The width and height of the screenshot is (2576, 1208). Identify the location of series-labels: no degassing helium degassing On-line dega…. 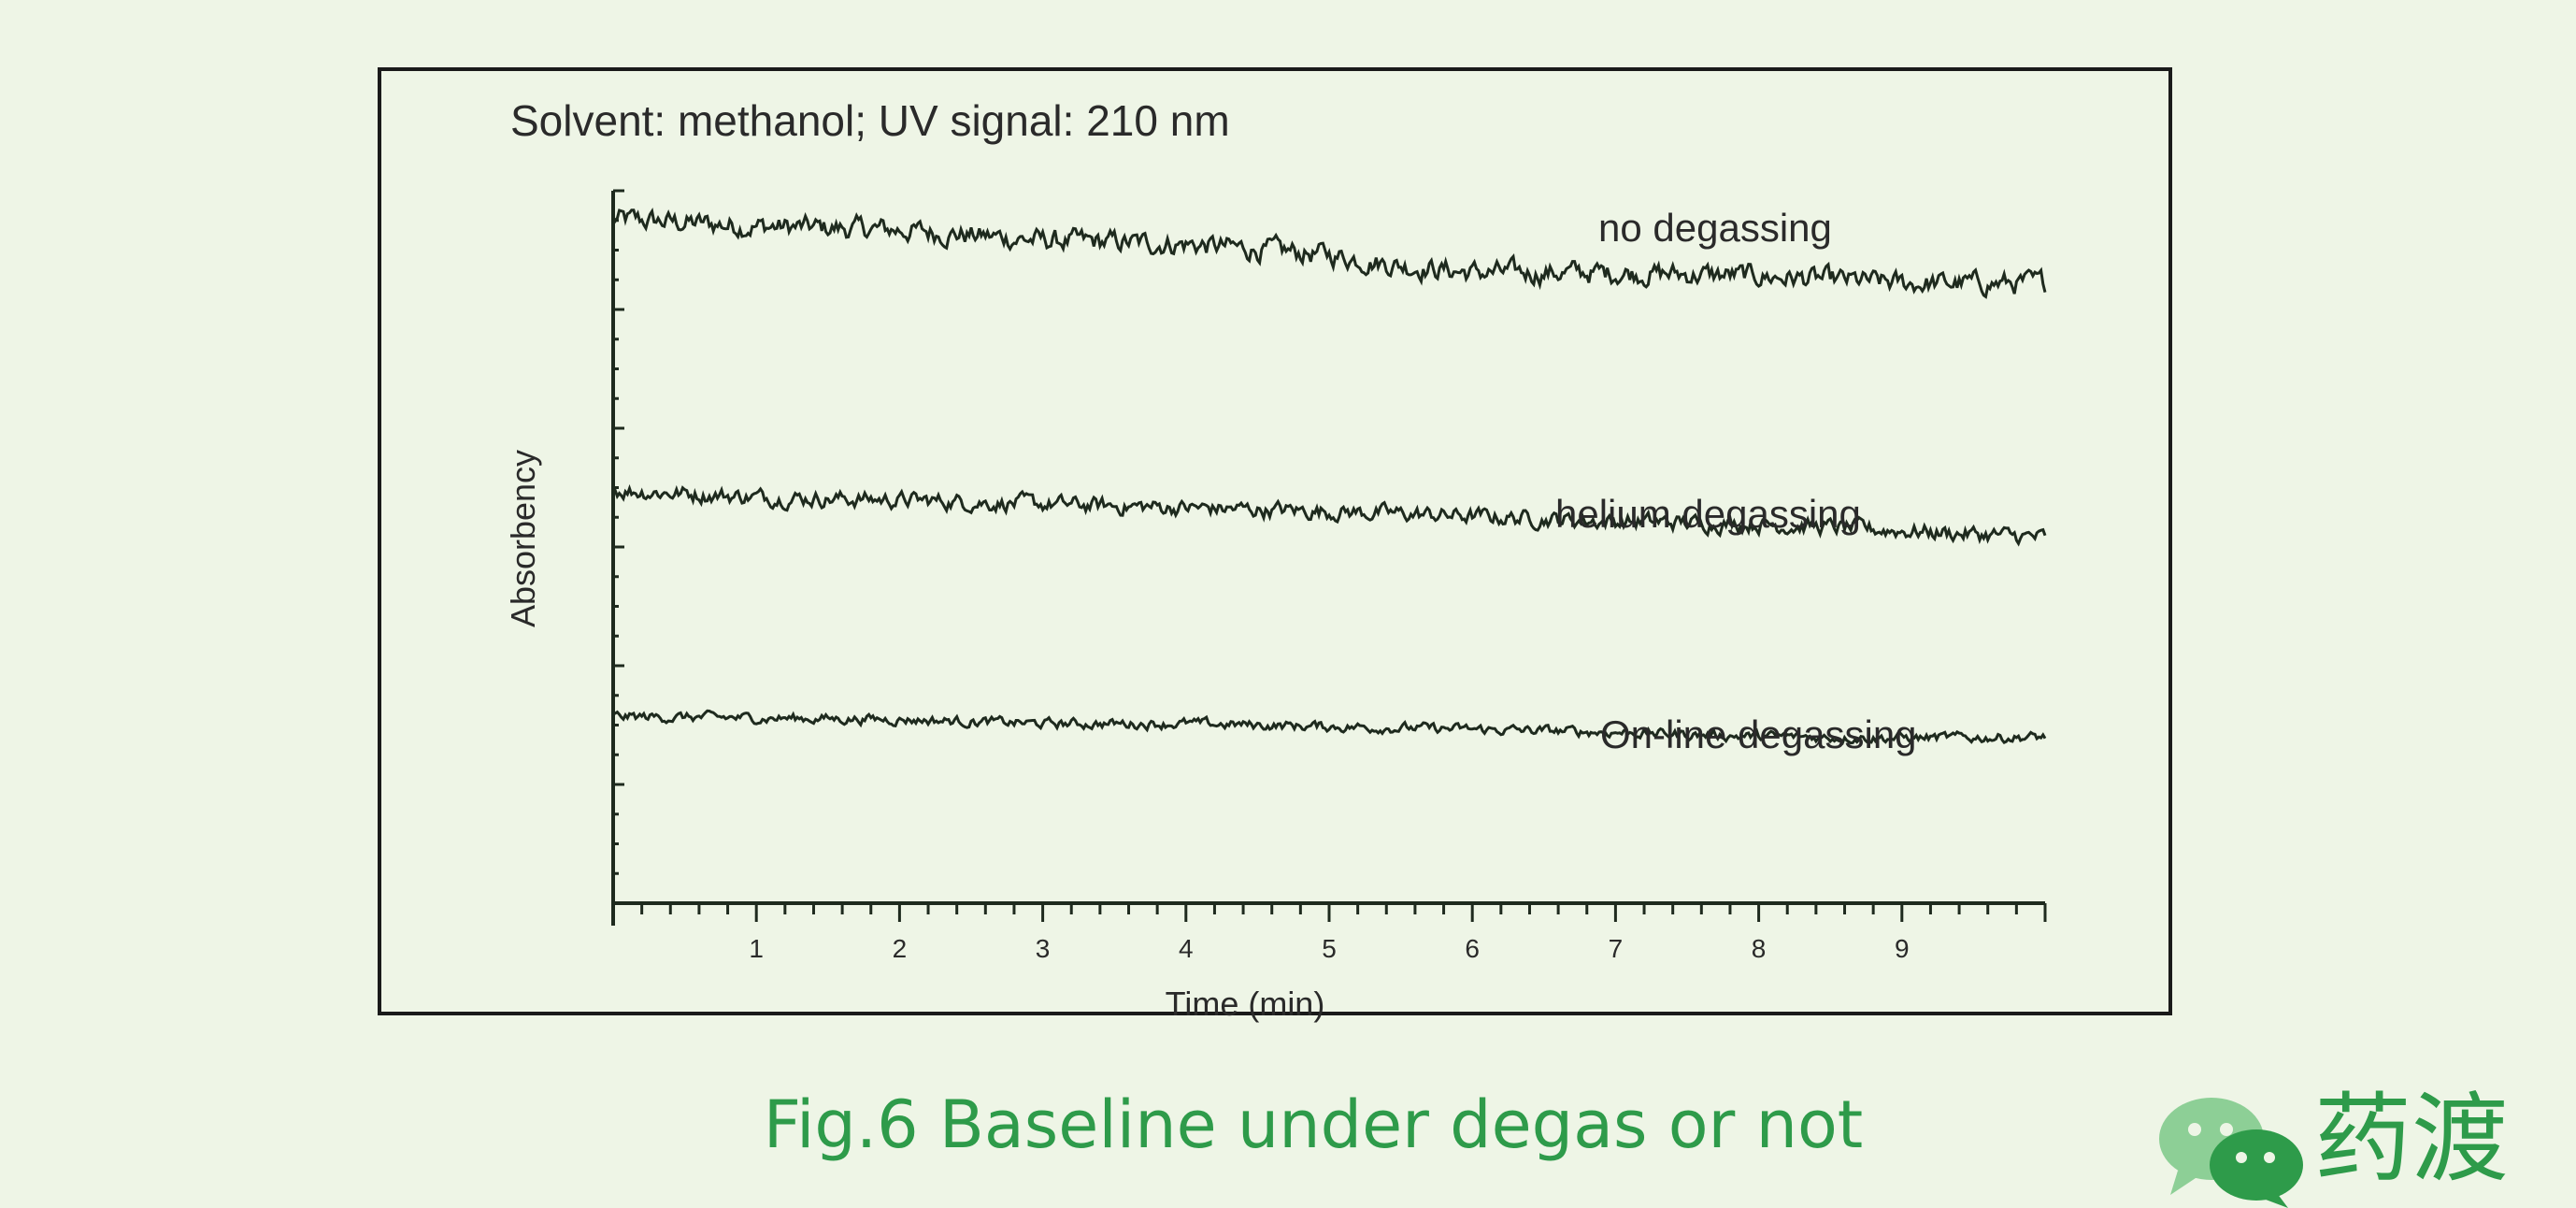
(1736, 481).